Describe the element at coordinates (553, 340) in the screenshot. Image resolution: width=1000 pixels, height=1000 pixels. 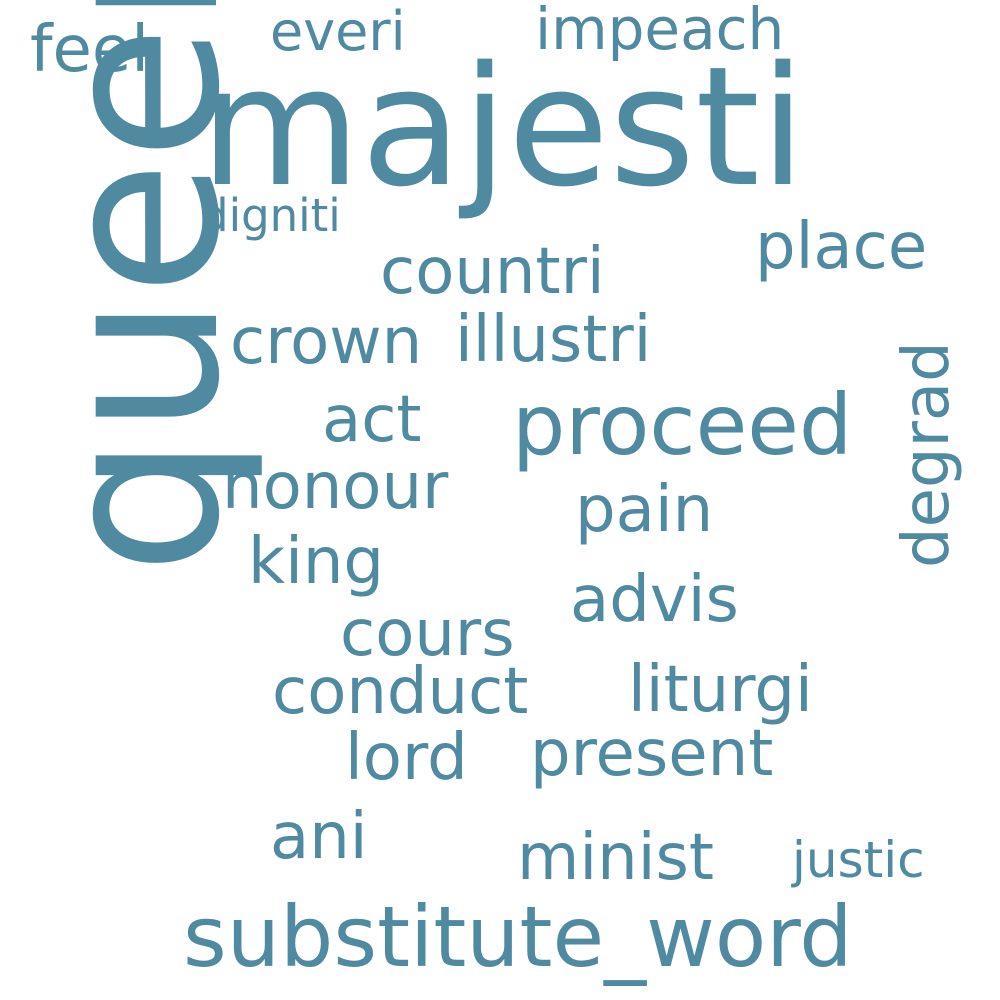
I see `word-illustri: illustri` at that location.